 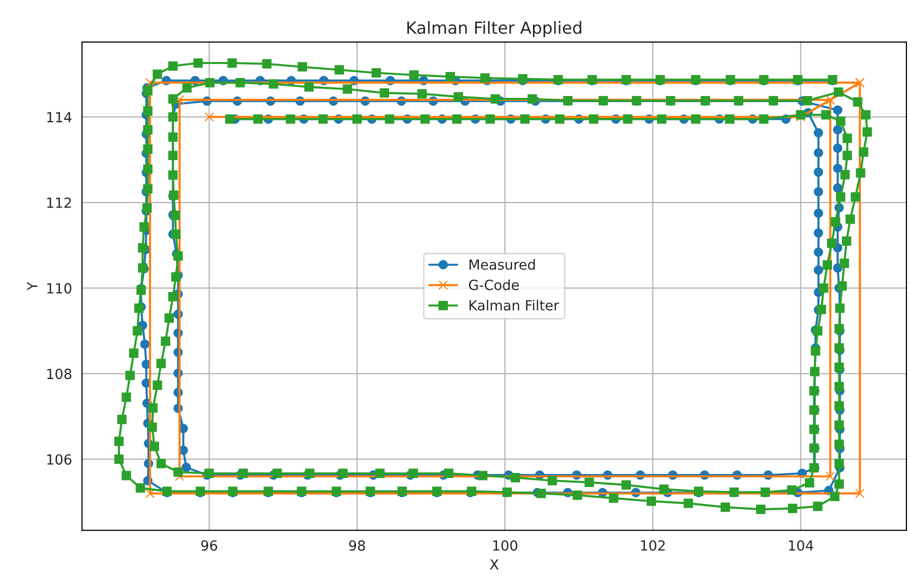 What do you see at coordinates (32, 286) in the screenshot?
I see `y-axis-title: Y` at bounding box center [32, 286].